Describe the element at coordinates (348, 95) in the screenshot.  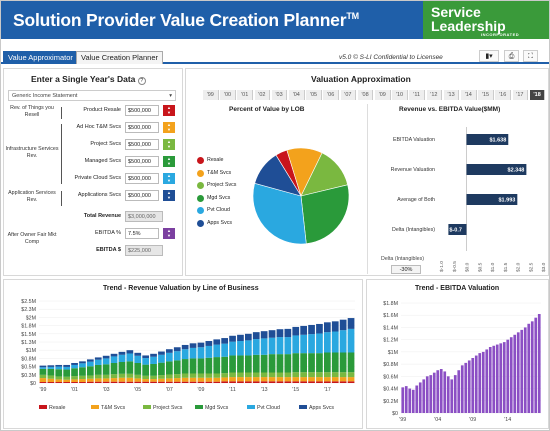
I see `year-tab: '07` at that location.